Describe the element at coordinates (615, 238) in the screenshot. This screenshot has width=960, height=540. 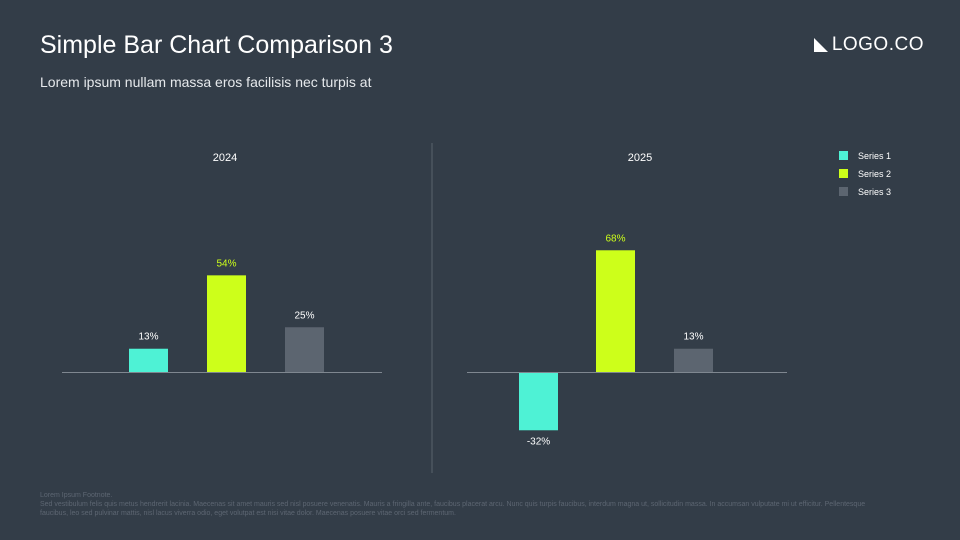
I see `data-label-2025-series-2: 68%` at that location.